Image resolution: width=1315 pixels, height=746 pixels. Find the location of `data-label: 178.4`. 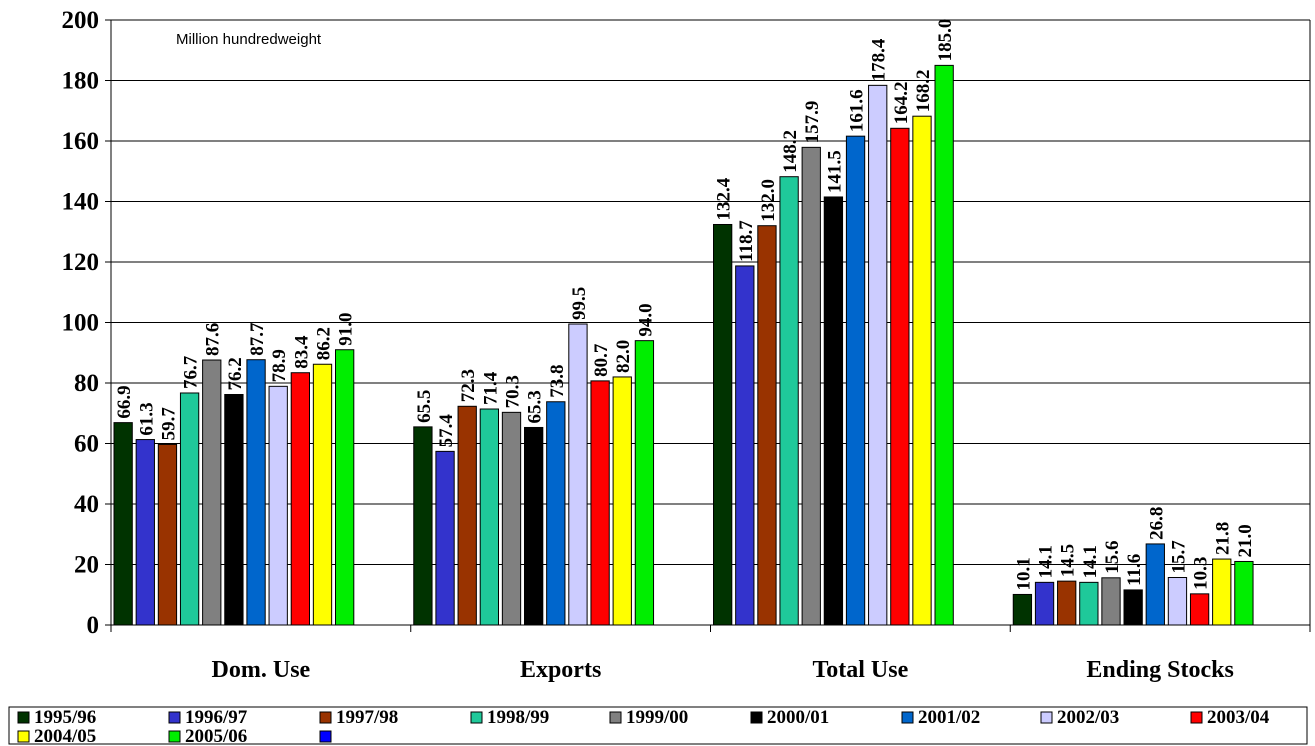

data-label: 178.4 is located at coordinates (879, 59).